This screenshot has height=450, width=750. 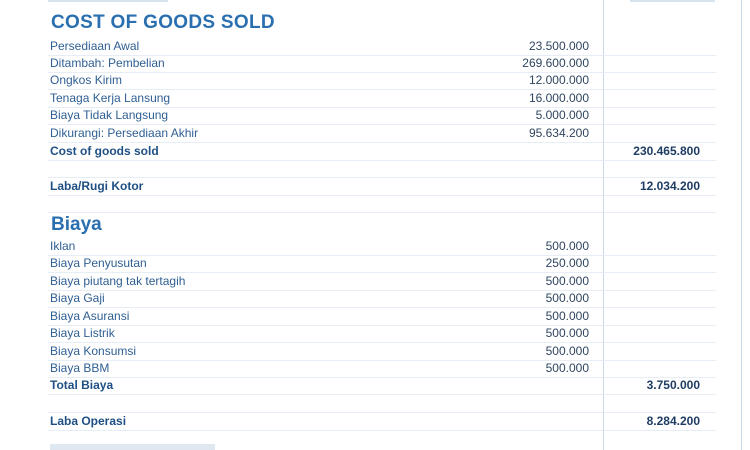 I want to click on operating-profit-row: Laba Operasi 8.284.200, so click(x=382, y=422).